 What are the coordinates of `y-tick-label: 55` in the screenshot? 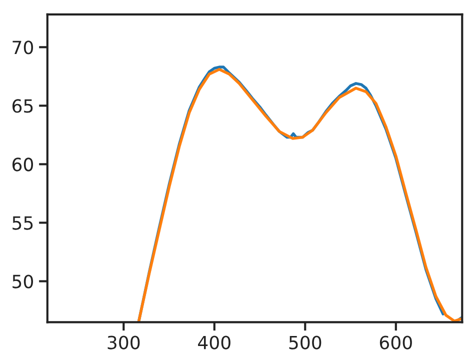 It's located at (22, 223).